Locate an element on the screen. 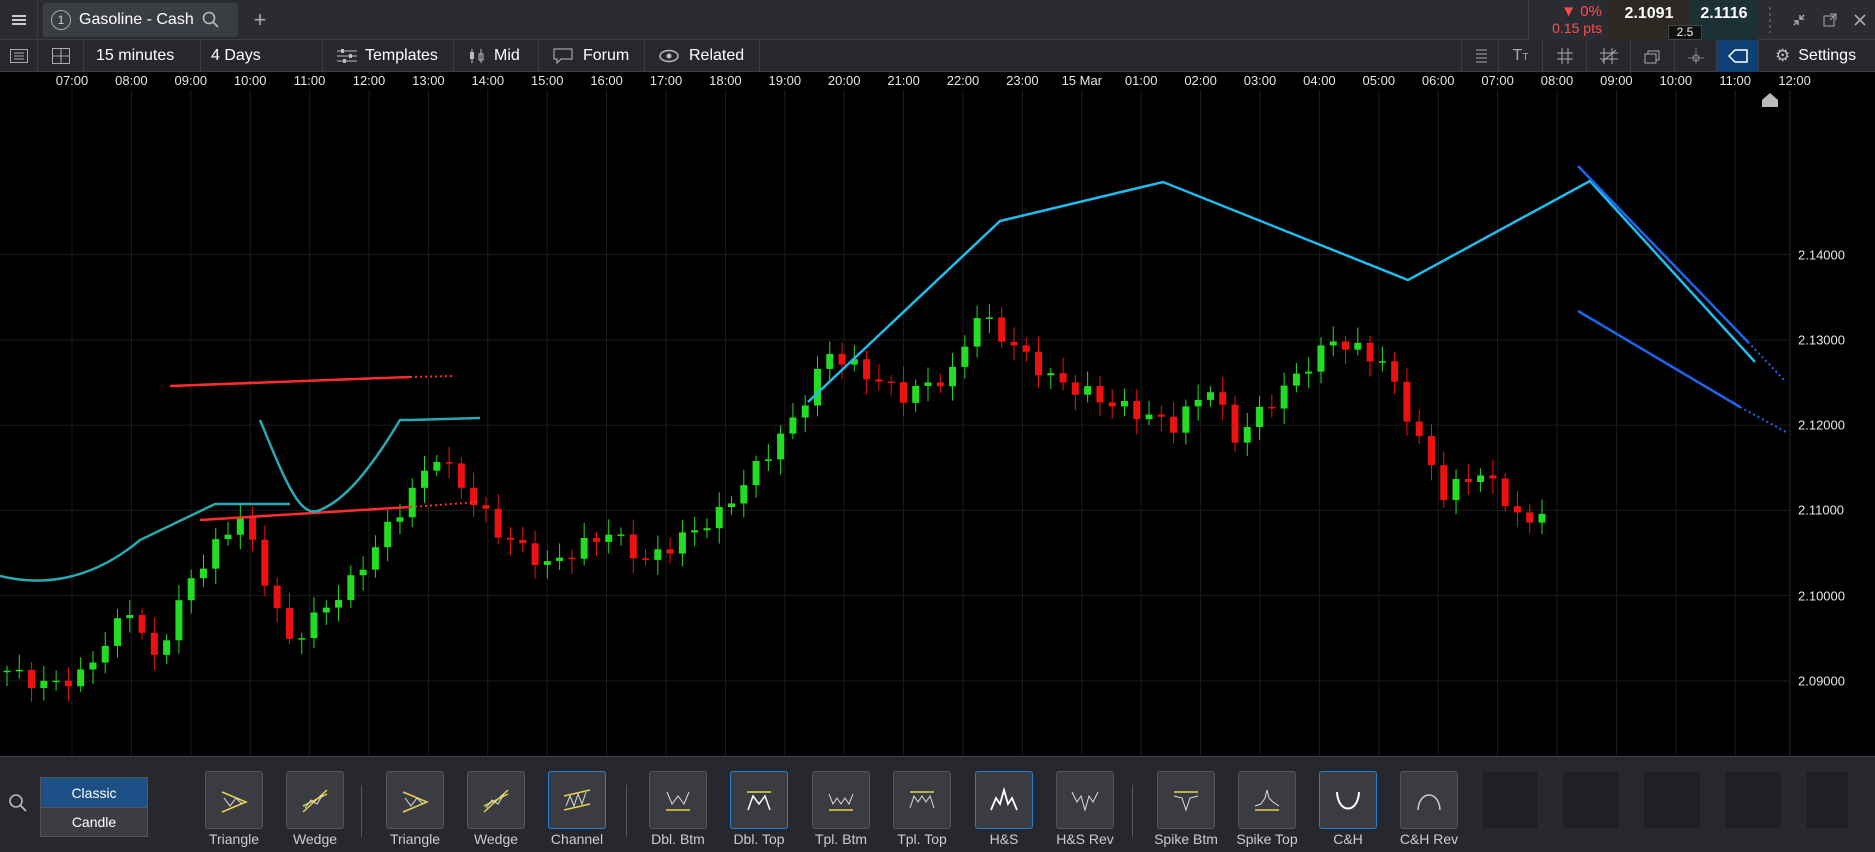  pattern-group-separator is located at coordinates (361, 811).